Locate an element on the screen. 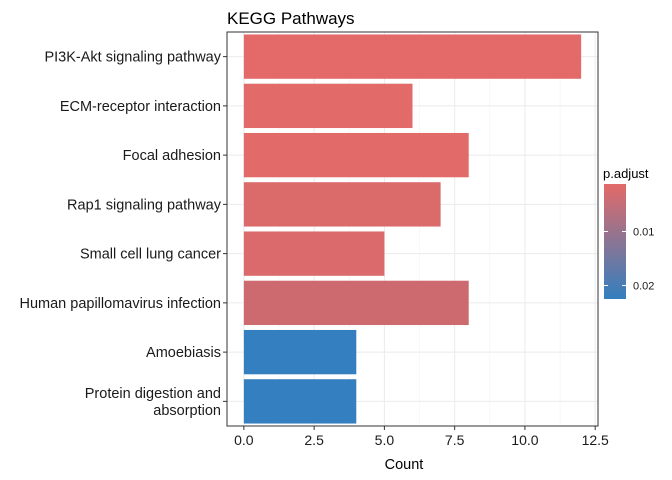 The image size is (672, 480). legend: p.adjust 0.01 0.02 is located at coordinates (628, 232).